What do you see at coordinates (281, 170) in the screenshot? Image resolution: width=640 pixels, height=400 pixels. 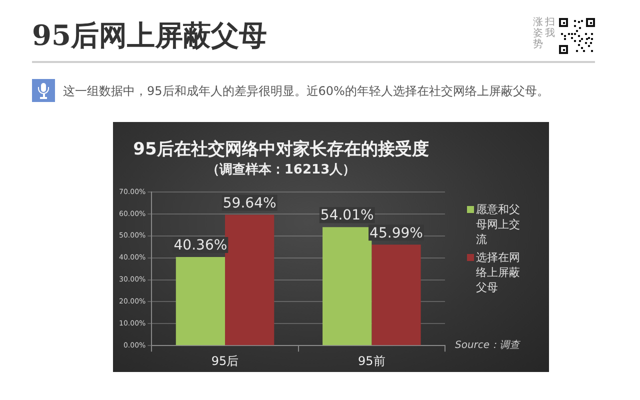 I see `chart-subtitle: （调查样本：16213人）` at bounding box center [281, 170].